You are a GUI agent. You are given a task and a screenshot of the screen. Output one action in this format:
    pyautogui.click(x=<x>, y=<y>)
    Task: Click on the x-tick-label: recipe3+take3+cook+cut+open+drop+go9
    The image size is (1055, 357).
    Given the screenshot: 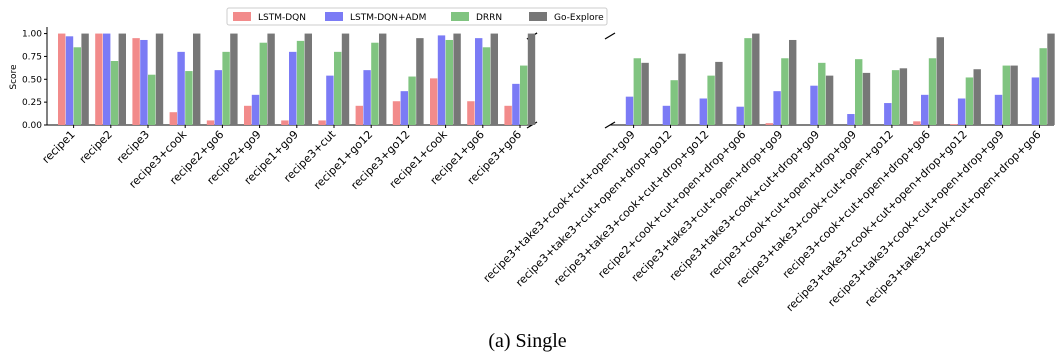 What is the action you would take?
    pyautogui.click(x=915, y=218)
    